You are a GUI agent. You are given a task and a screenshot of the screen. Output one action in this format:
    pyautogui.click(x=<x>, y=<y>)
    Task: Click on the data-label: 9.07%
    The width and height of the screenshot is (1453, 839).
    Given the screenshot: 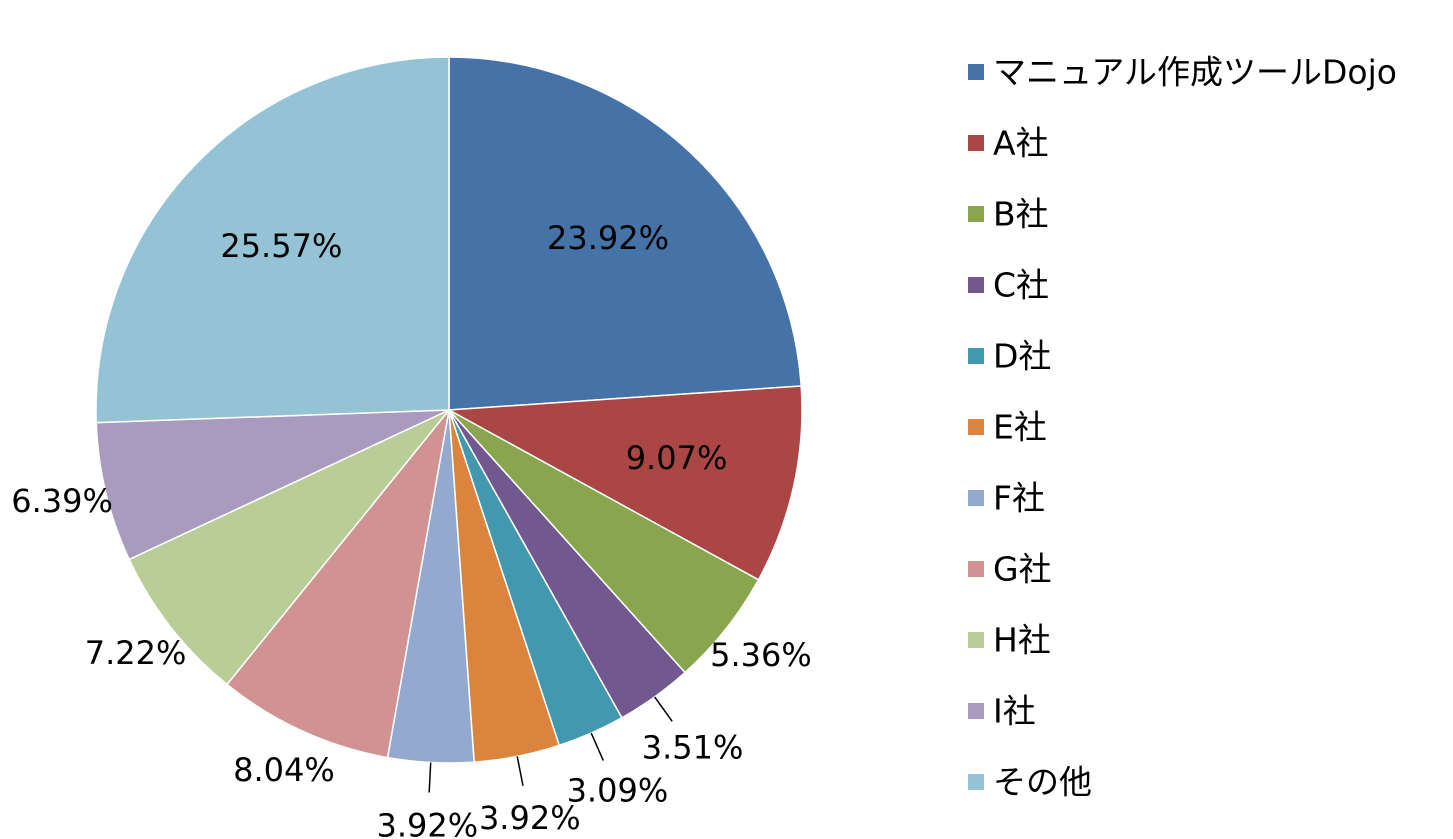 What is the action you would take?
    pyautogui.click(x=677, y=458)
    